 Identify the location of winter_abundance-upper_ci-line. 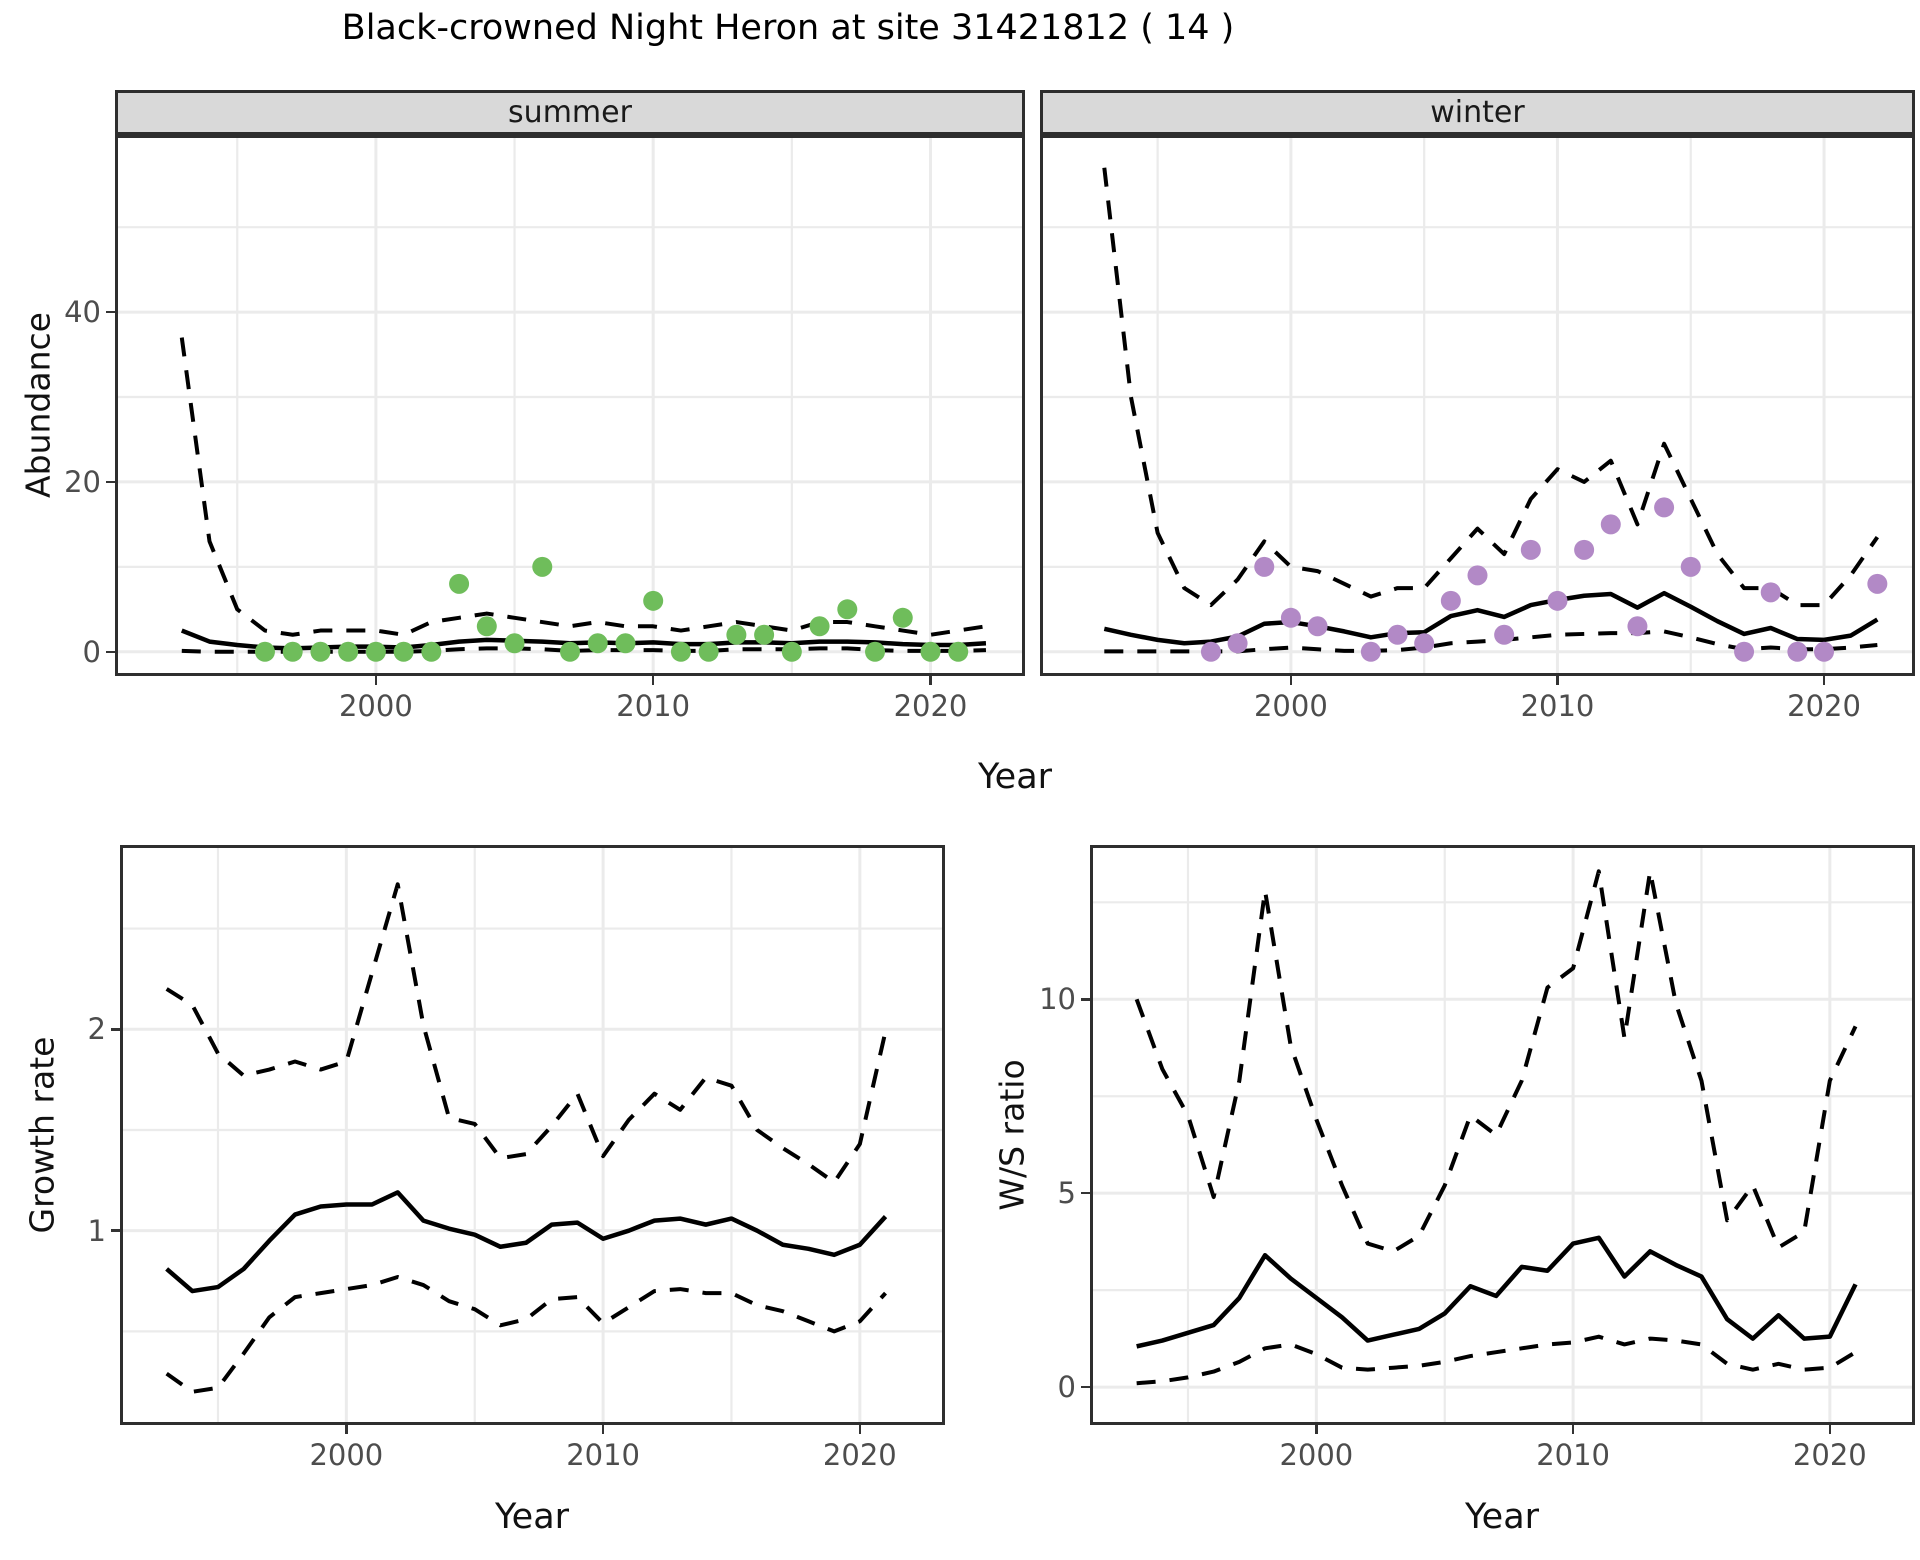
(1490, 387).